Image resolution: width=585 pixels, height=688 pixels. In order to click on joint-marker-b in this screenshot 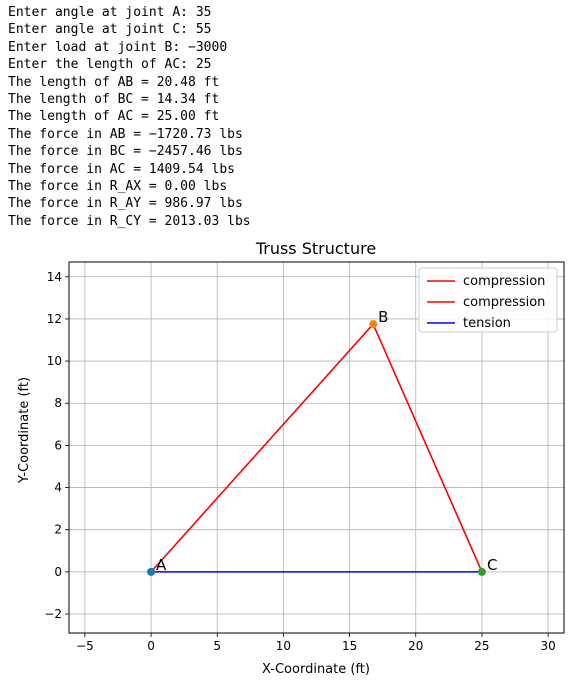, I will do `click(373, 324)`.